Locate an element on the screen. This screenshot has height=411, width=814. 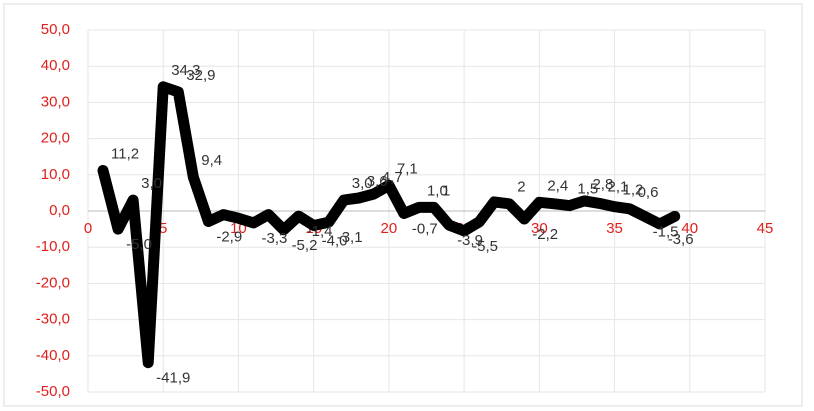
data-label: 34,3 is located at coordinates (185, 70).